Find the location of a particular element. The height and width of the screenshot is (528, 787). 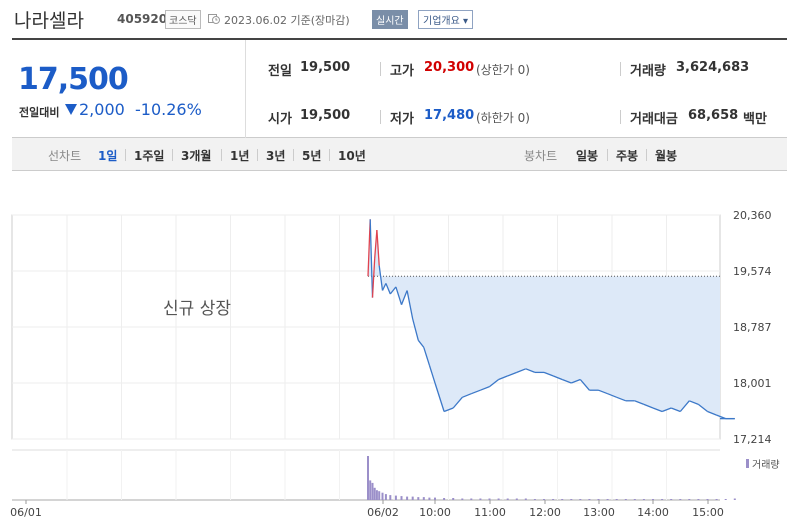

caret-down-icon: ▾ is located at coordinates (466, 21).